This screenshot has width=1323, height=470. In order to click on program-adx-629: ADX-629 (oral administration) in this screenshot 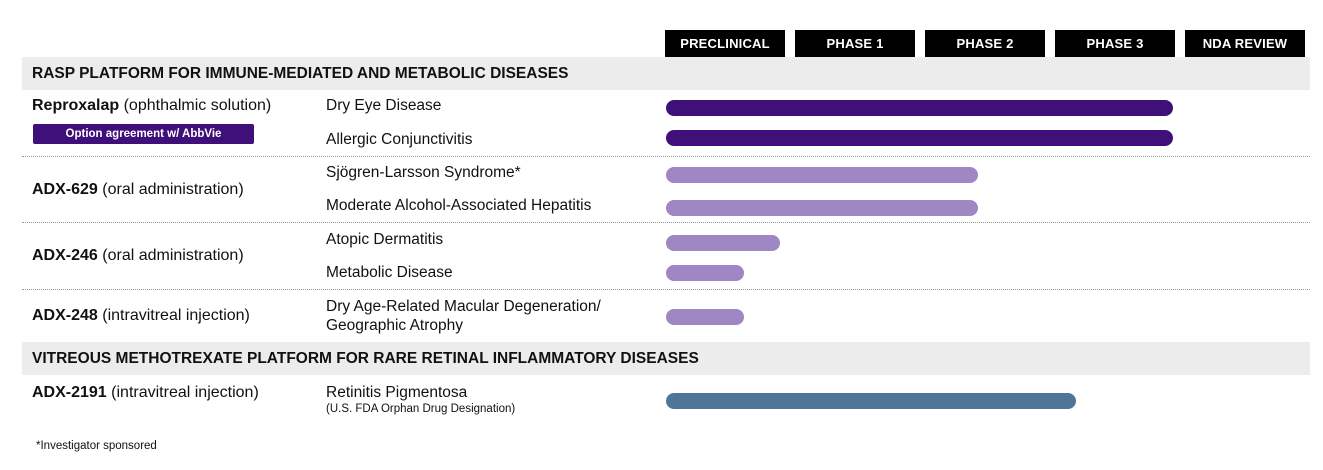, I will do `click(138, 190)`.